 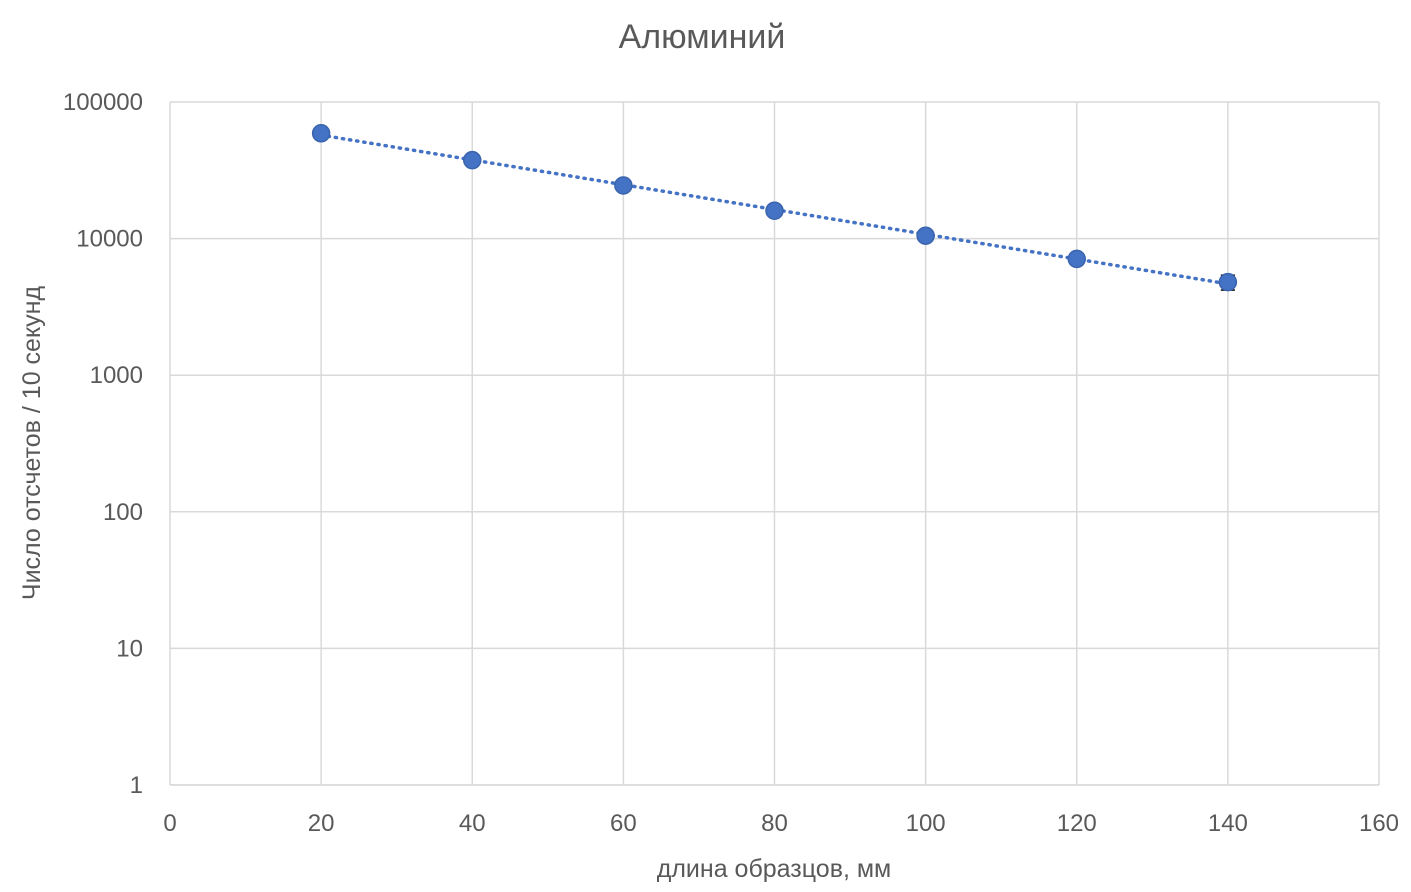 I want to click on x-tick-label: 140, so click(x=1228, y=823).